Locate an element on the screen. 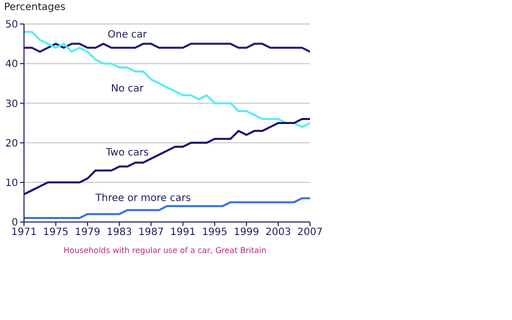 This screenshot has height=320, width=512. y-axis-title: Percentages is located at coordinates (35, 7).